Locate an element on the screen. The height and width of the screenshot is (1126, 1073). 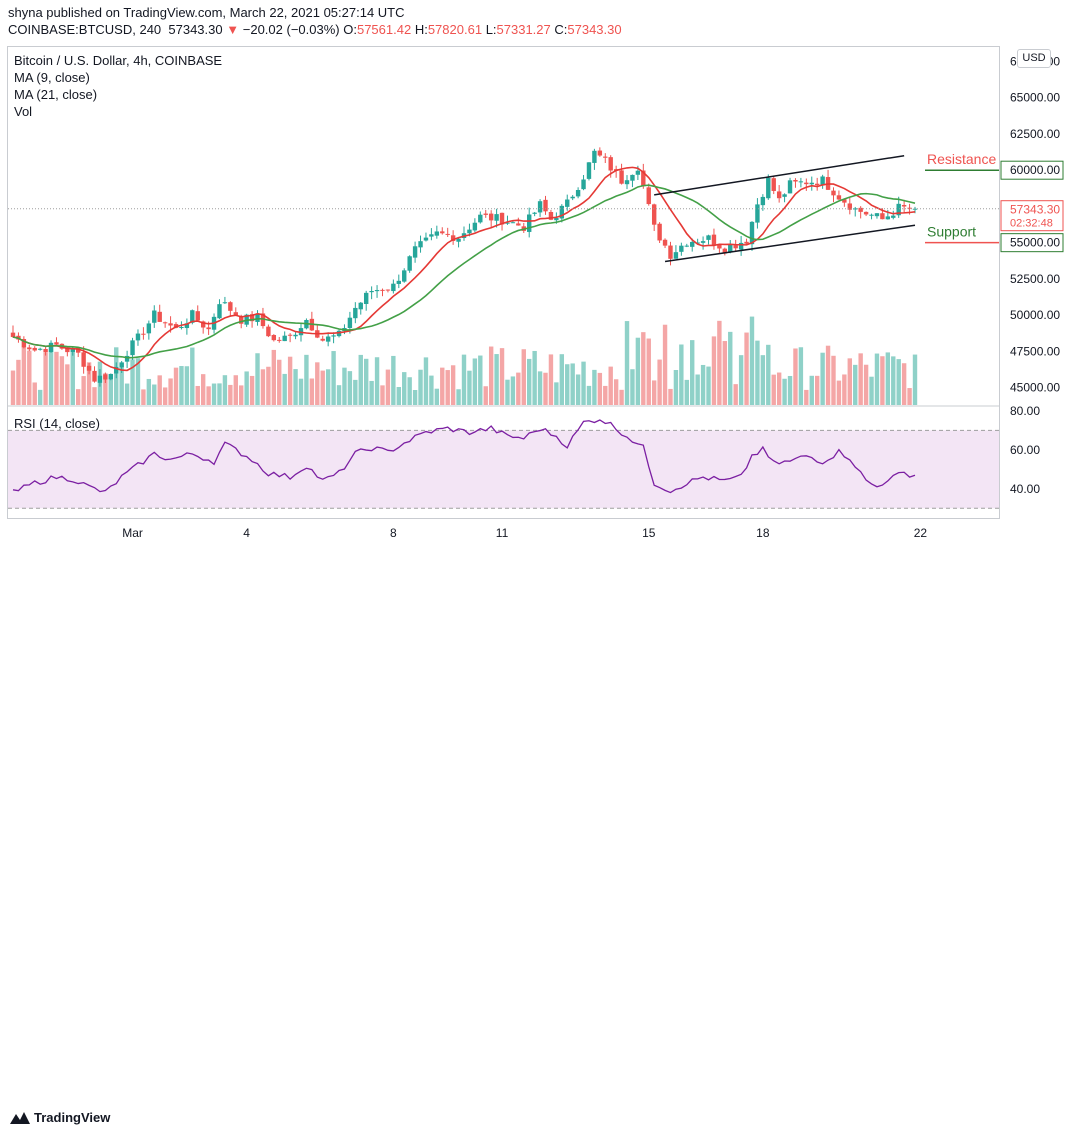
legend-vol: Vol is located at coordinates (23, 111).